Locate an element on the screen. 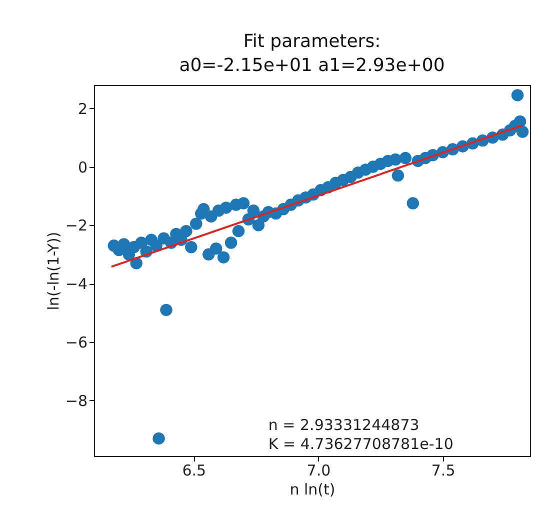 This screenshot has width=546, height=531. annotation: n = 2.93331244873 is located at coordinates (344, 425).